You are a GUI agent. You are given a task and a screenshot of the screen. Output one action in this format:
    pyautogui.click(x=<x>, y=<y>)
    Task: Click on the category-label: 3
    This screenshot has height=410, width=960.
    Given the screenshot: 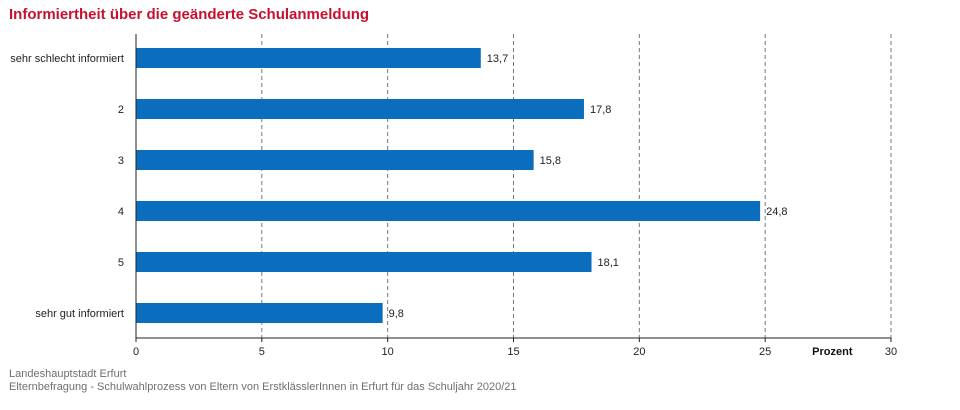 What is the action you would take?
    pyautogui.click(x=121, y=161)
    